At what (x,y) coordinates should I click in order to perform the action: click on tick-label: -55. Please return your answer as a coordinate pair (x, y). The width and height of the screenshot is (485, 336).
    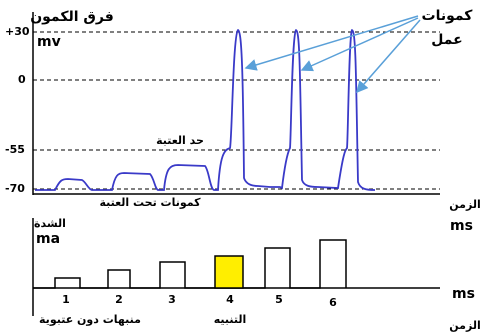
    Looking at the image, I should click on (15, 149).